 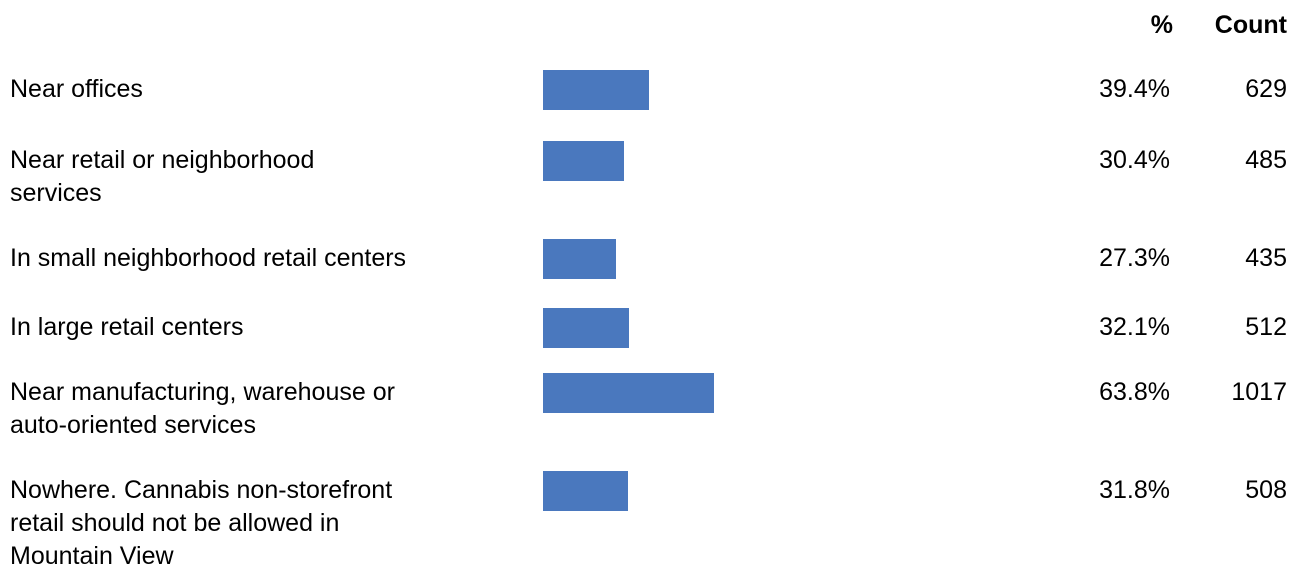 What do you see at coordinates (1134, 160) in the screenshot?
I see `percent-value: 30.4%` at bounding box center [1134, 160].